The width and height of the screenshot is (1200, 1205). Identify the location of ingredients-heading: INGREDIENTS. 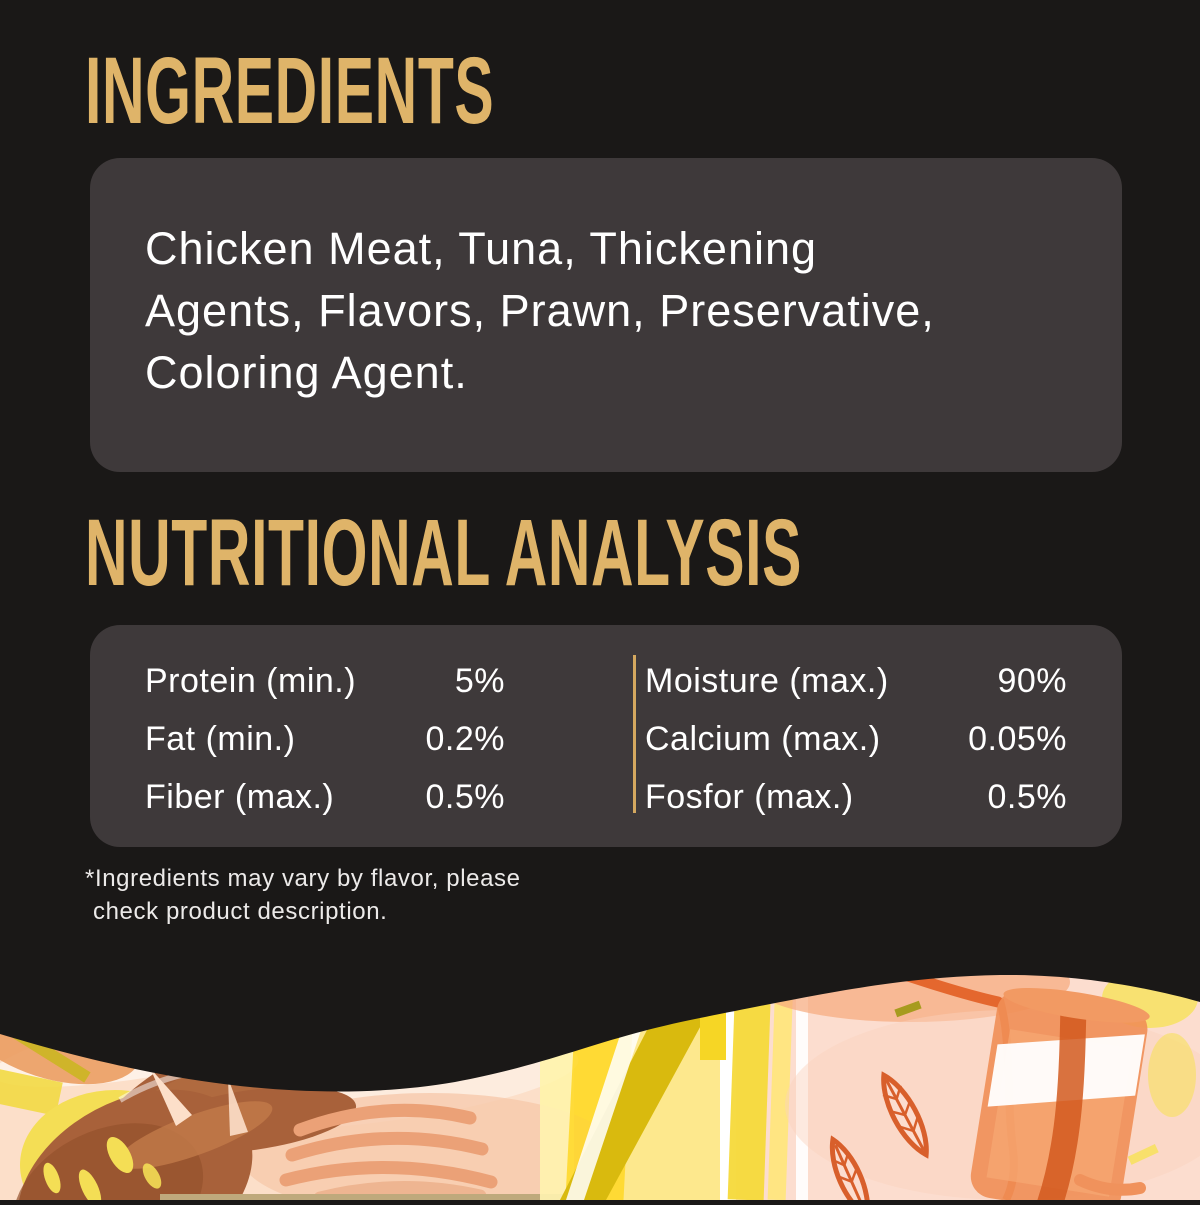
(290, 91).